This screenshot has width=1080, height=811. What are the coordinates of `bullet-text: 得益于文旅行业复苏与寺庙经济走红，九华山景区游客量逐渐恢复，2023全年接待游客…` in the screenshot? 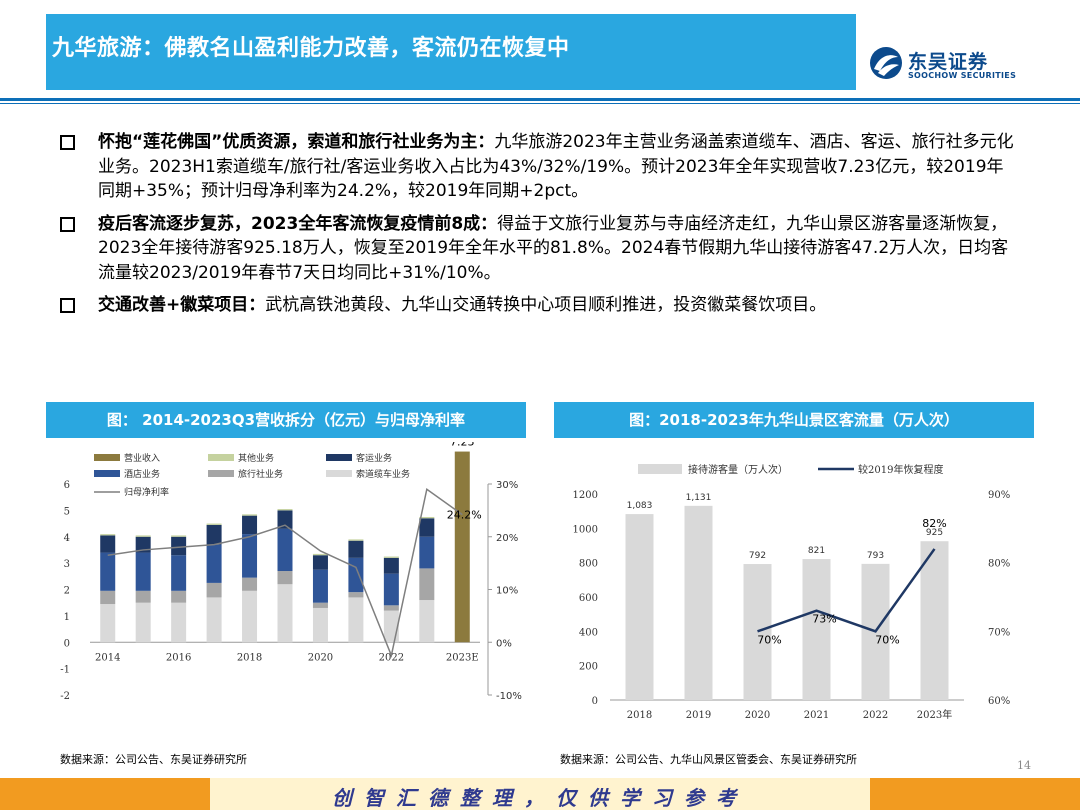 It's located at (553, 248).